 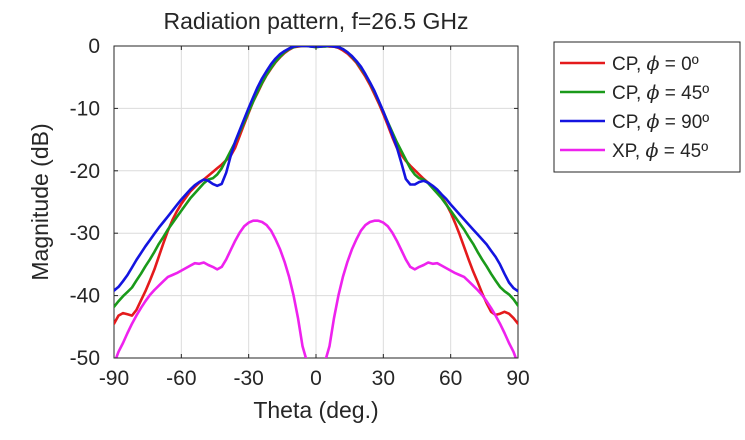 I want to click on legend-label: XP, ϕ = 45º, so click(x=660, y=151).